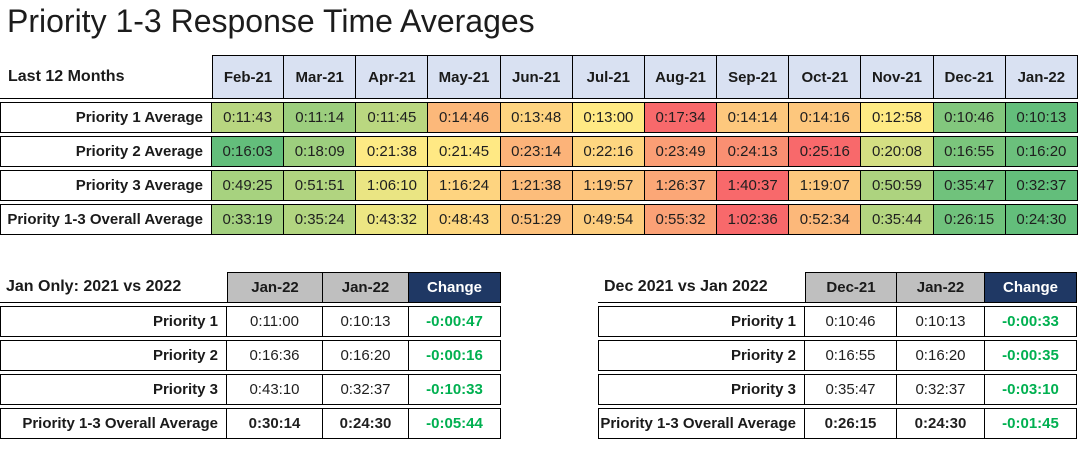 The width and height of the screenshot is (1080, 449). I want to click on comparison-row: Priority 3 0:35:47 0:32:37 -0:03:10, so click(837, 389).